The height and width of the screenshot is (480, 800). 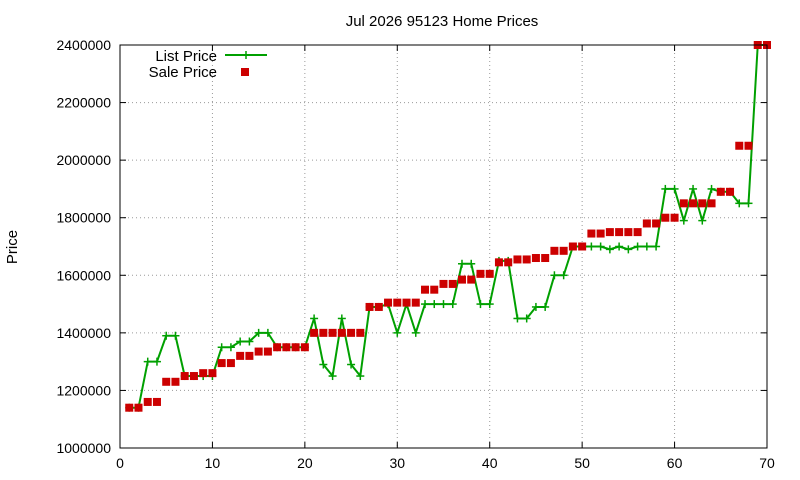 I want to click on y-tick-label: 2400000, so click(x=83, y=45).